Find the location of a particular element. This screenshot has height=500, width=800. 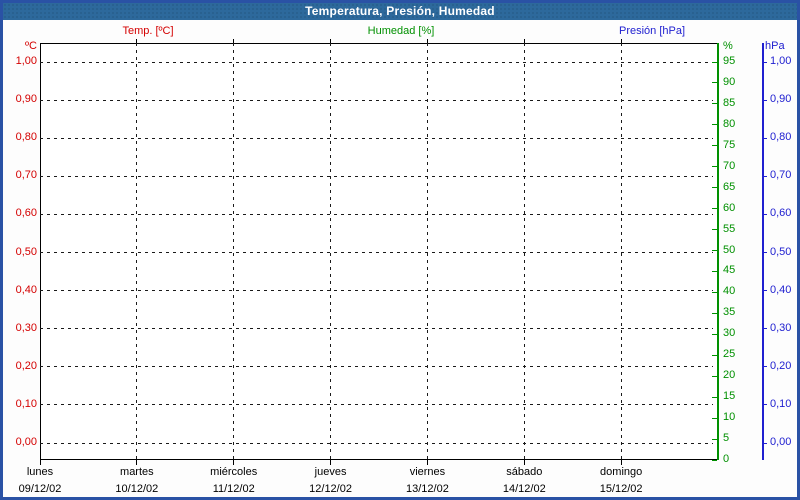

humidity-axis-tick-label: 80 is located at coordinates (729, 123).